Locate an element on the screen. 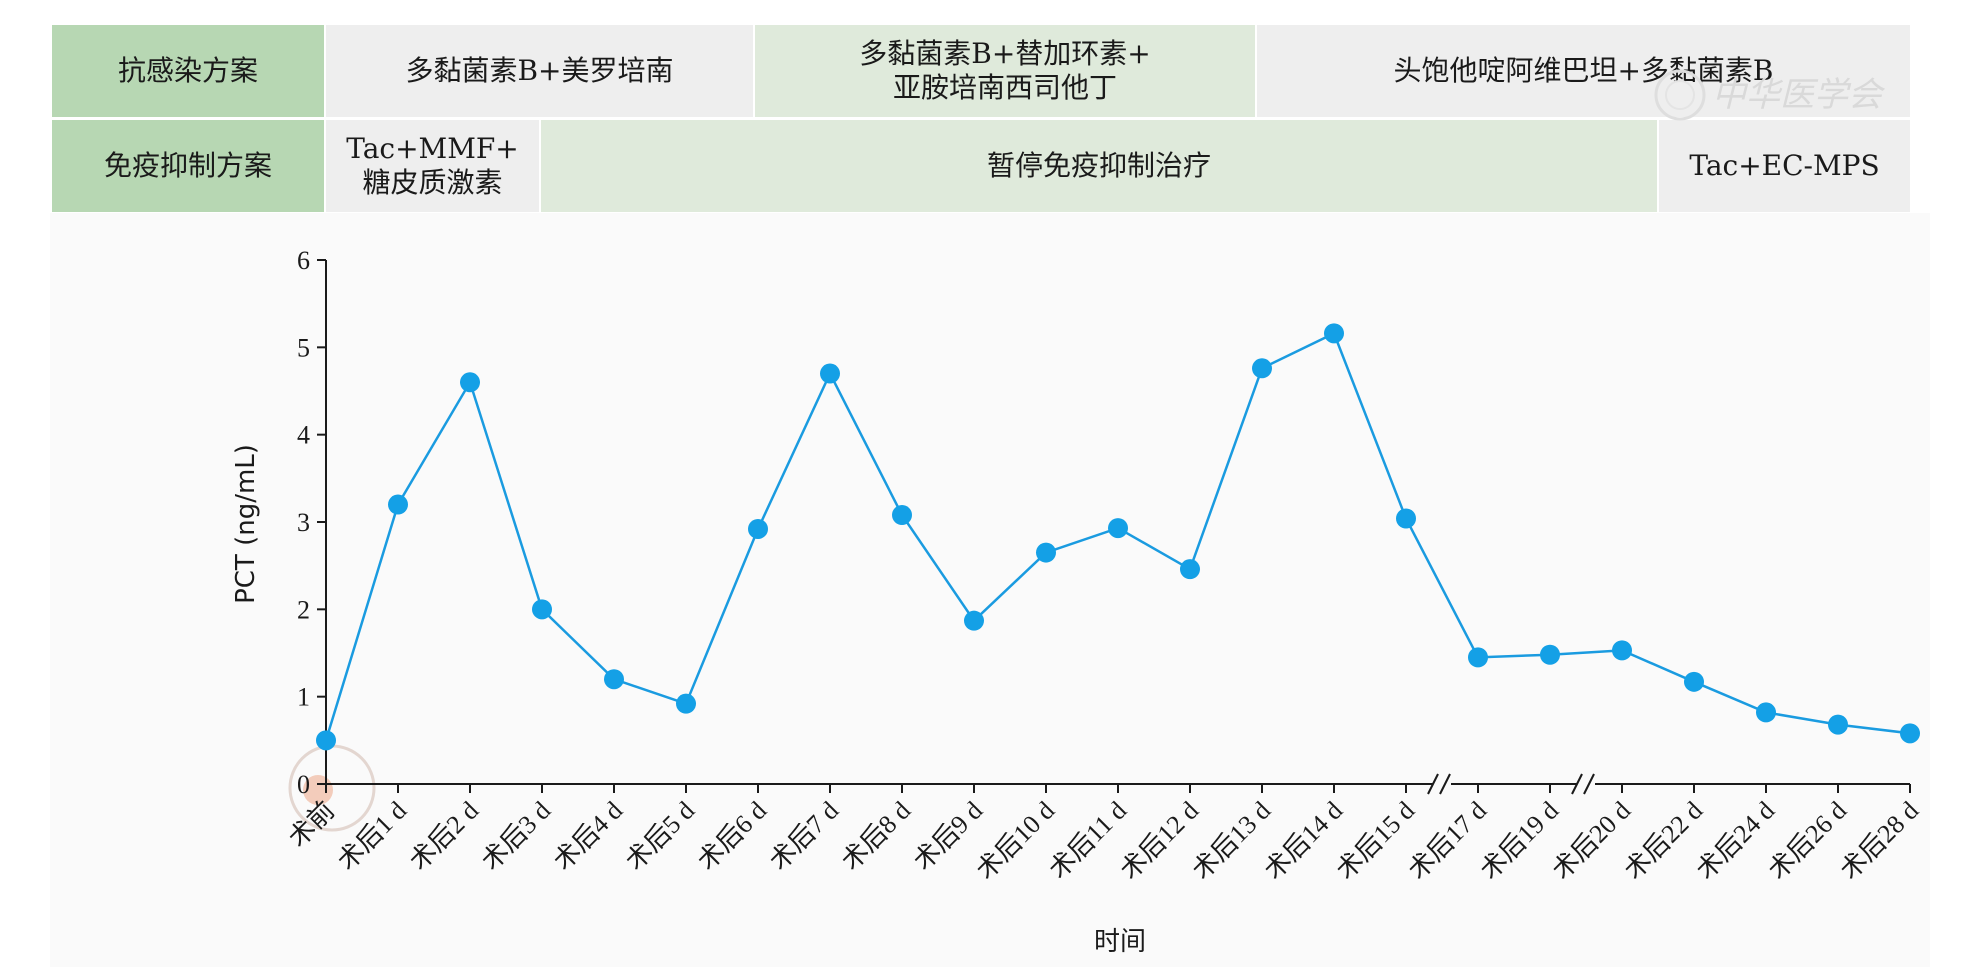 The height and width of the screenshot is (967, 1980). x-tick-label: 术后17 d is located at coordinates (1447, 840).